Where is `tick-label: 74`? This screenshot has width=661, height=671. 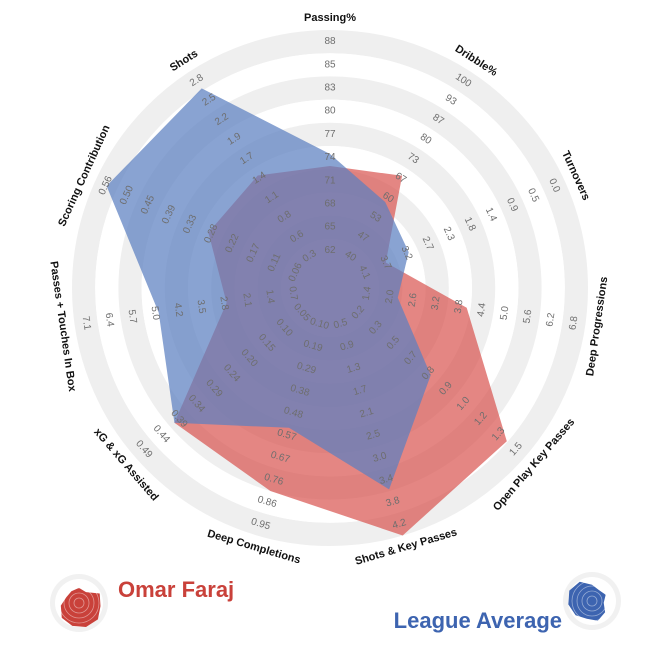 tick-label: 74 is located at coordinates (330, 157).